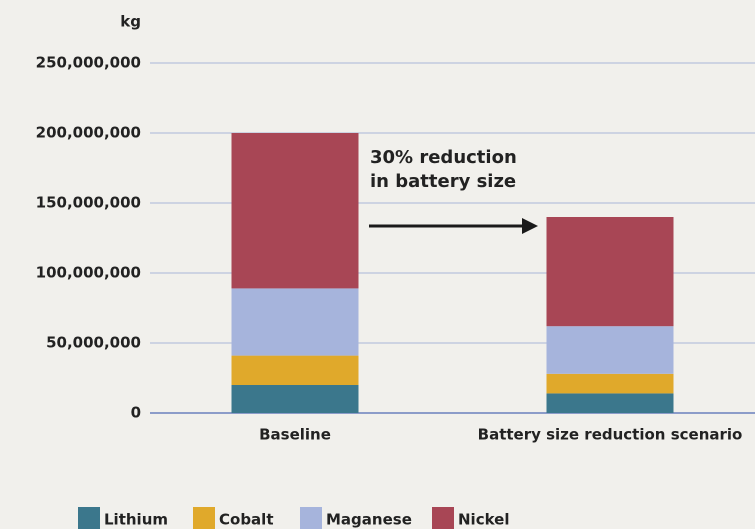  Describe the element at coordinates (88, 63) in the screenshot. I see `y-tick-label: 250,000,000` at that location.